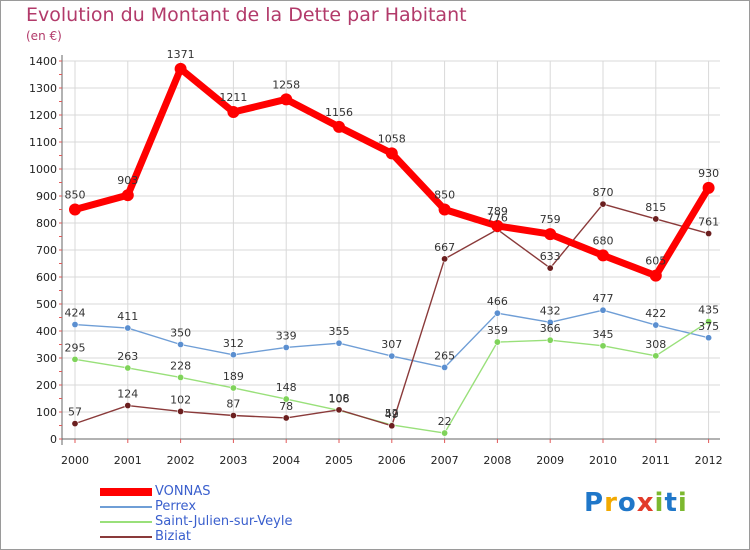 Image resolution: width=750 pixels, height=550 pixels. What do you see at coordinates (497, 460) in the screenshot?
I see `x-tick-label: 2008` at bounding box center [497, 460].